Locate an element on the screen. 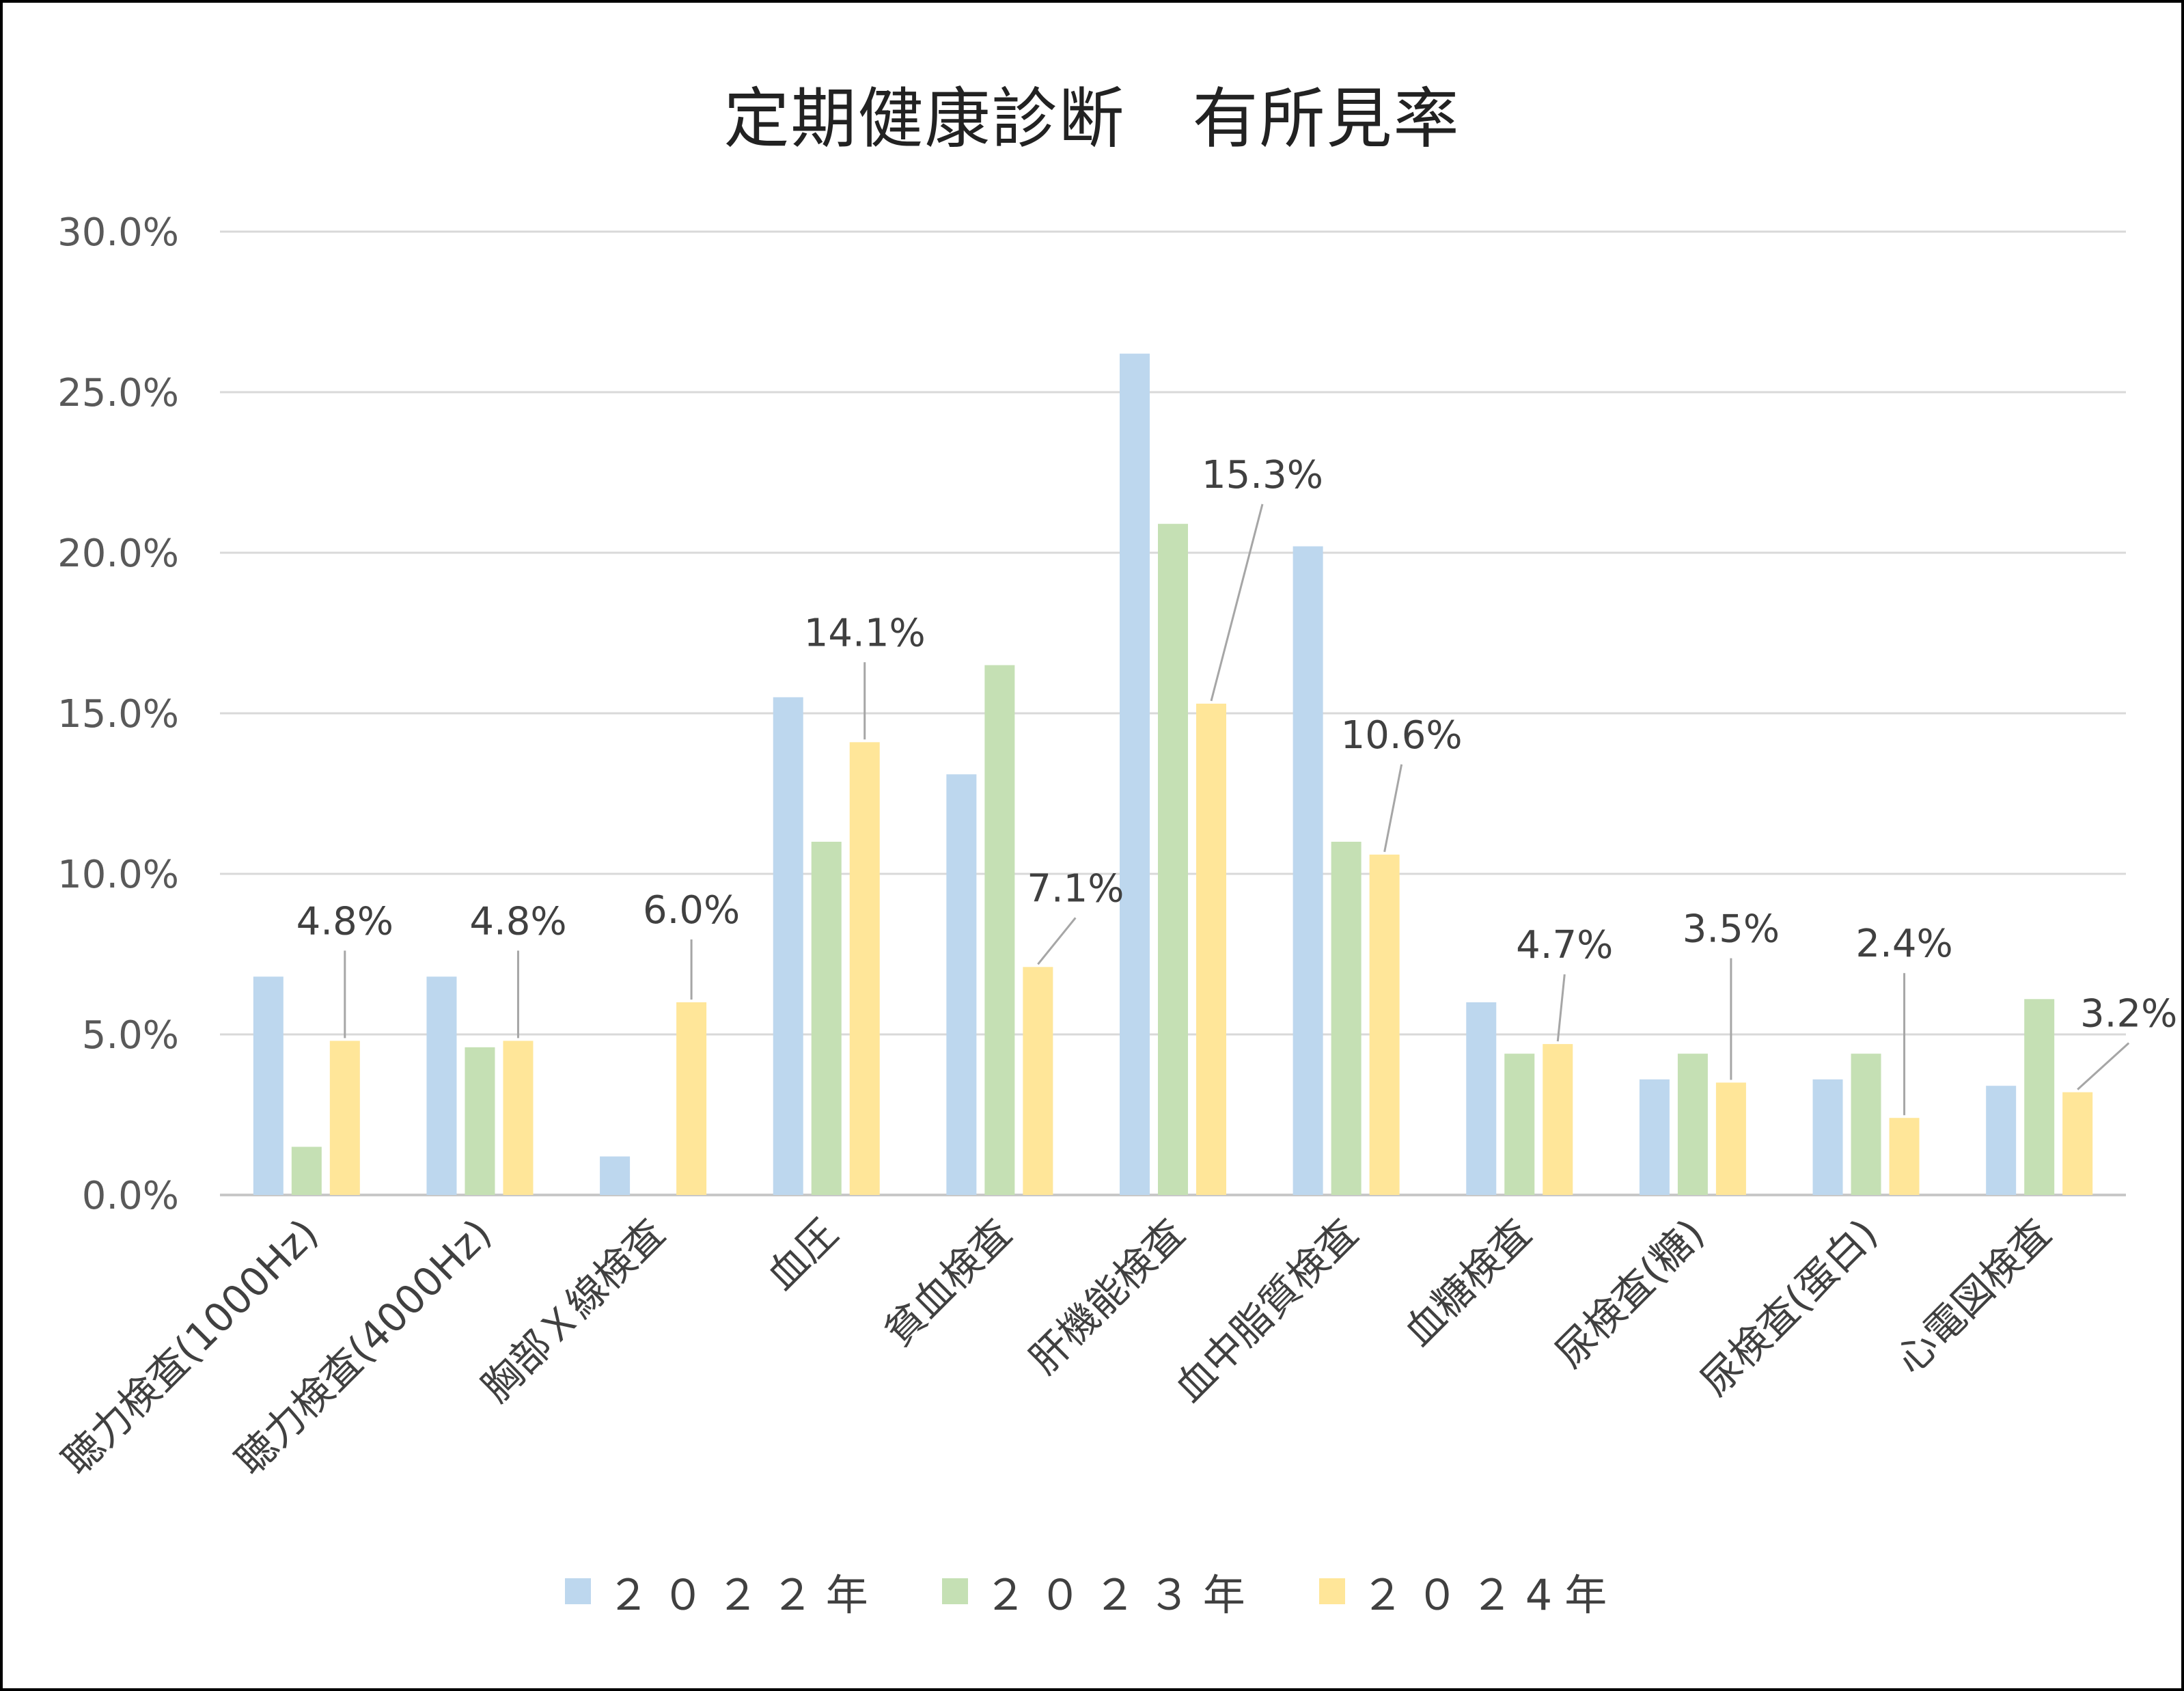 This screenshot has width=2184, height=1691. y-tick-label: 25.0% is located at coordinates (118, 393).